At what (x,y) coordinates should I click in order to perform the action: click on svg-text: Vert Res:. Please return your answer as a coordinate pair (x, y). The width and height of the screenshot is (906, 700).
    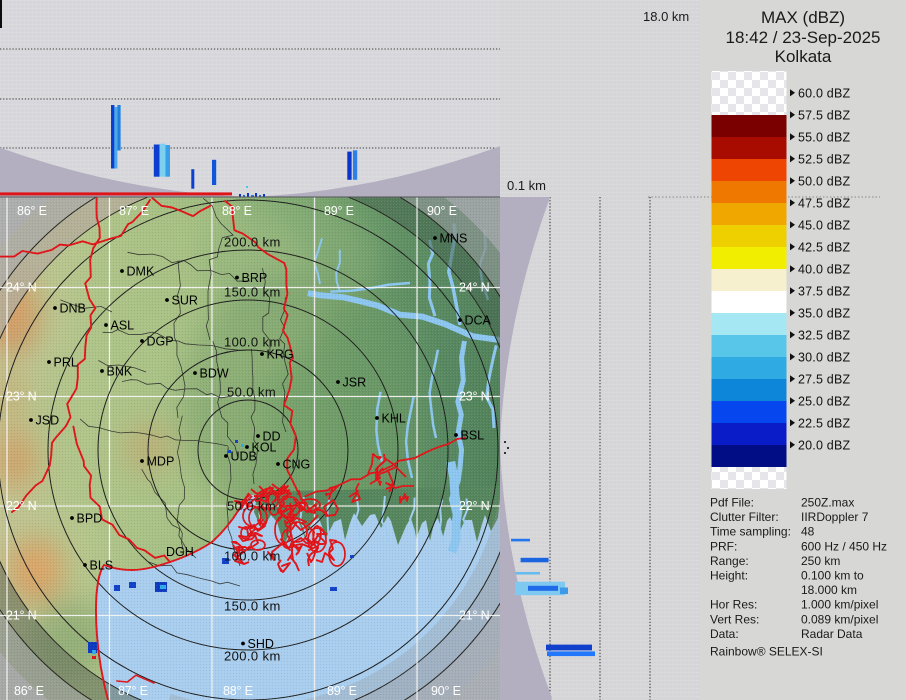
    Looking at the image, I should click on (734, 619).